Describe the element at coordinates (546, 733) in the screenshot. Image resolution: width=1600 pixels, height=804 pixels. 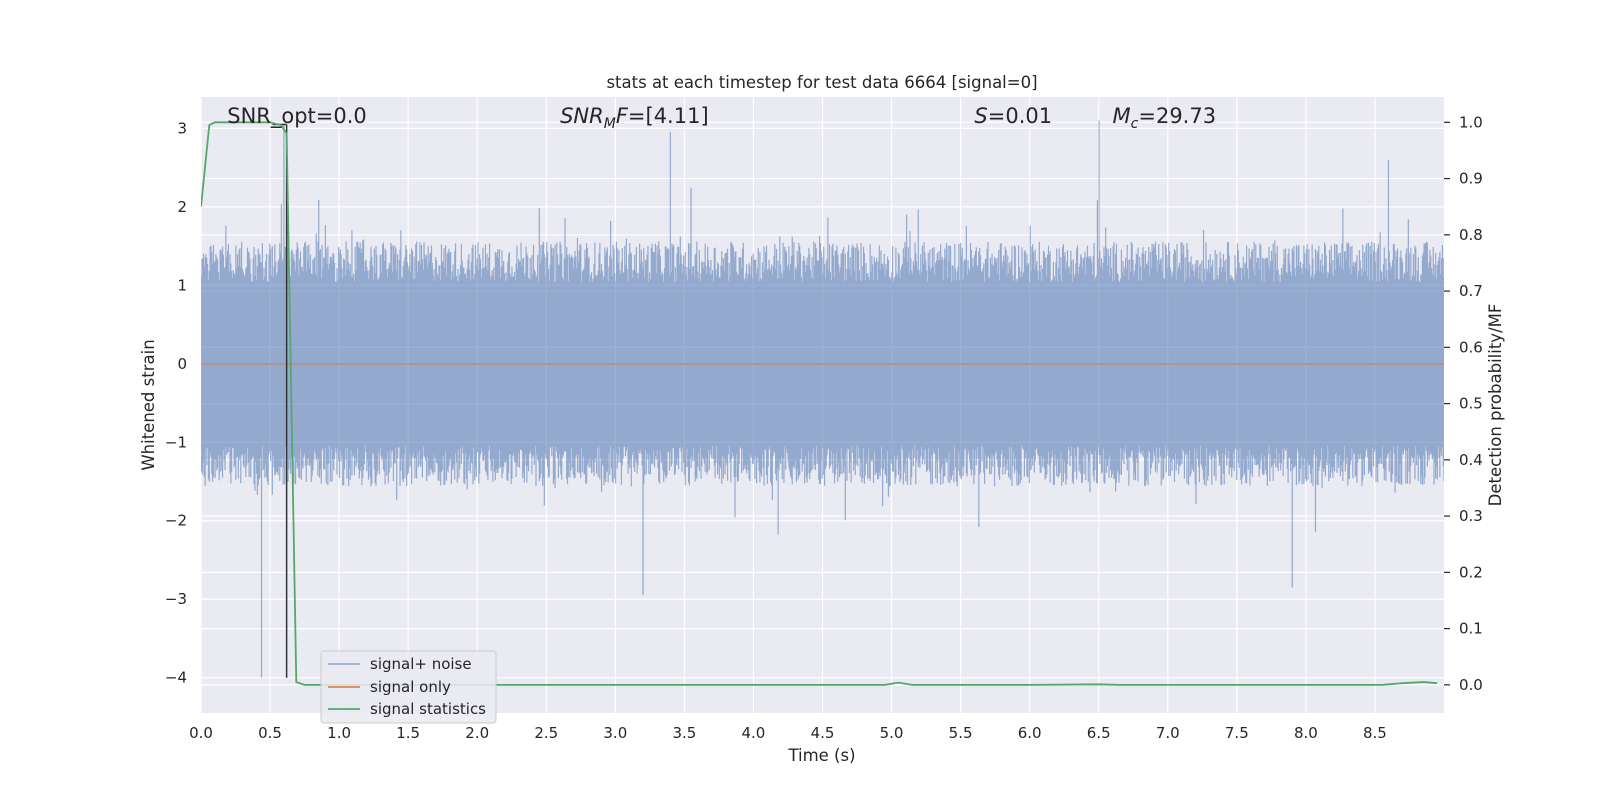
I see `x-tick-label: 2.5` at that location.